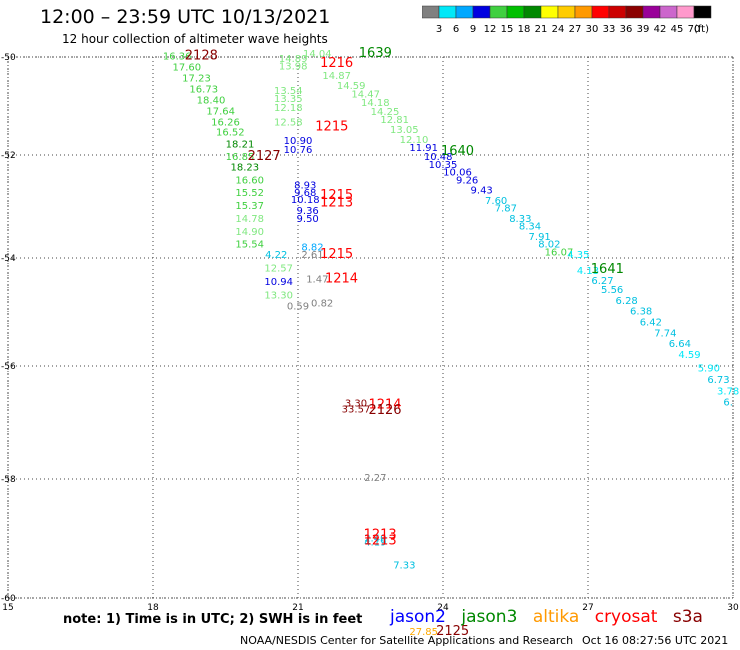 This screenshot has height=650, width=740. Describe the element at coordinates (587, 608) in the screenshot. I see `lon-tick-label: 27` at that location.